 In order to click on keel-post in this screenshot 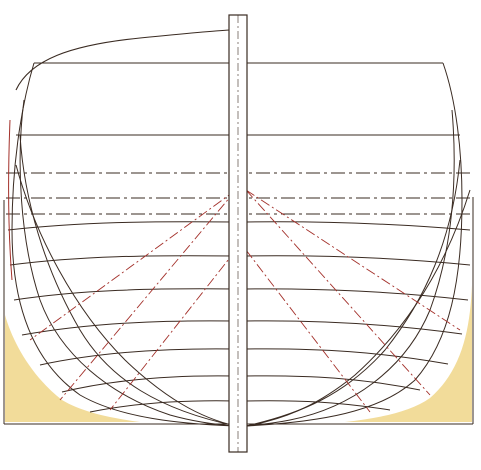, I will do `click(238, 233)`.